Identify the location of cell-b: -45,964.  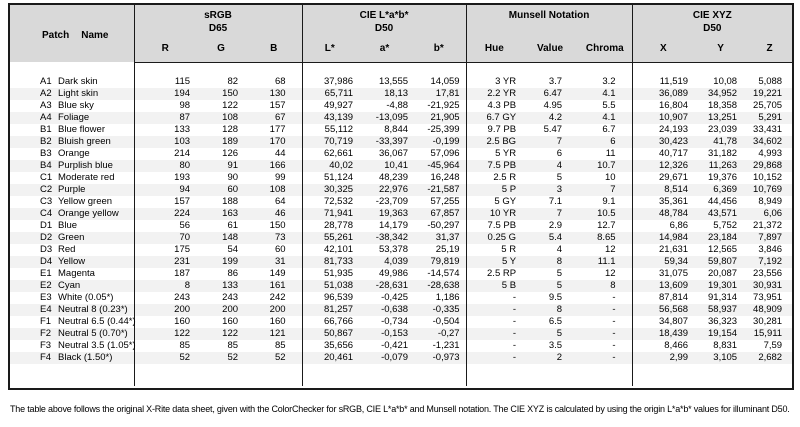
(443, 165).